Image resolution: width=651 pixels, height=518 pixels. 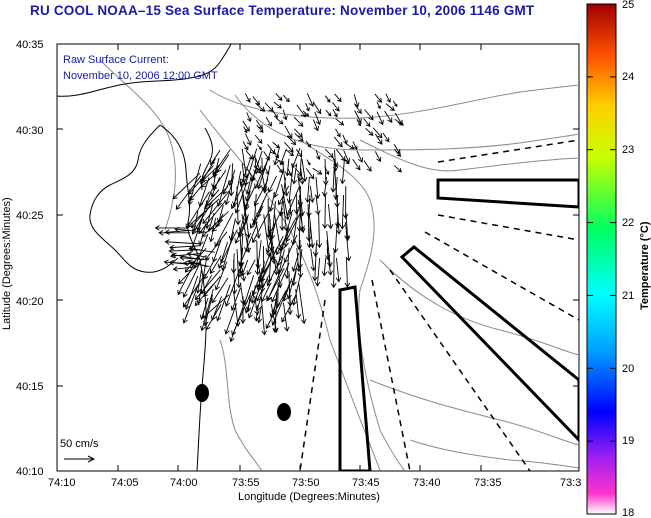 What do you see at coordinates (30, 387) in the screenshot?
I see `y-tick-label: 40:15` at bounding box center [30, 387].